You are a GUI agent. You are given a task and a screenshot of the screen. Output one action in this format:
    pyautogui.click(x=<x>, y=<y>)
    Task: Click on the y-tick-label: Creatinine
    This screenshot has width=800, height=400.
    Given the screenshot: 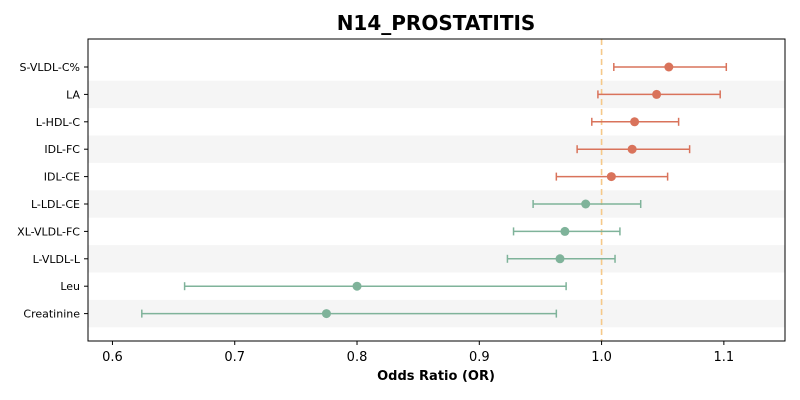 What is the action you would take?
    pyautogui.click(x=51, y=314)
    